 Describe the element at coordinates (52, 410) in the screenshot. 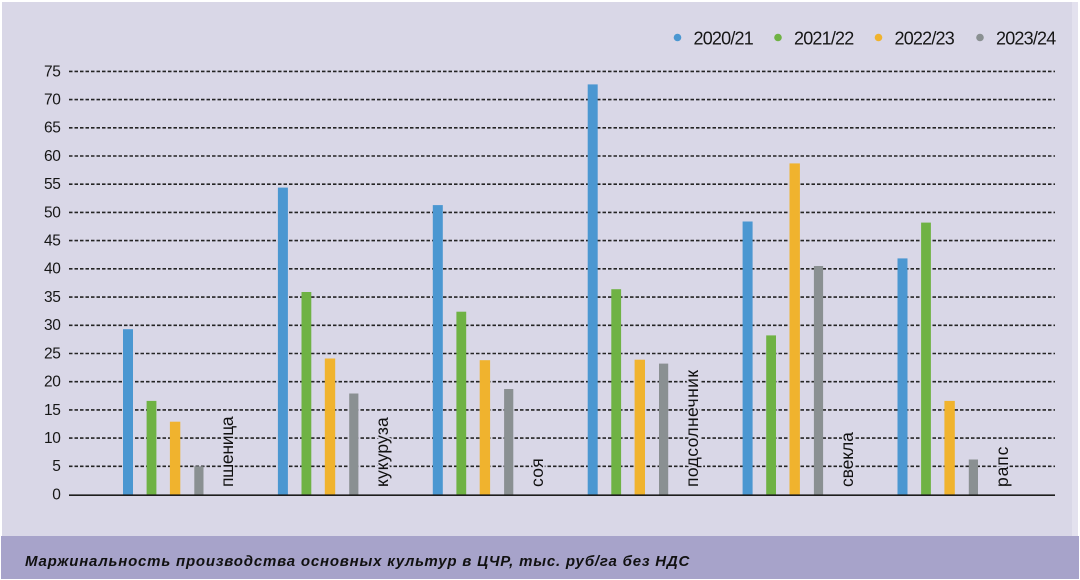

I see `svg-text: 15` at that location.